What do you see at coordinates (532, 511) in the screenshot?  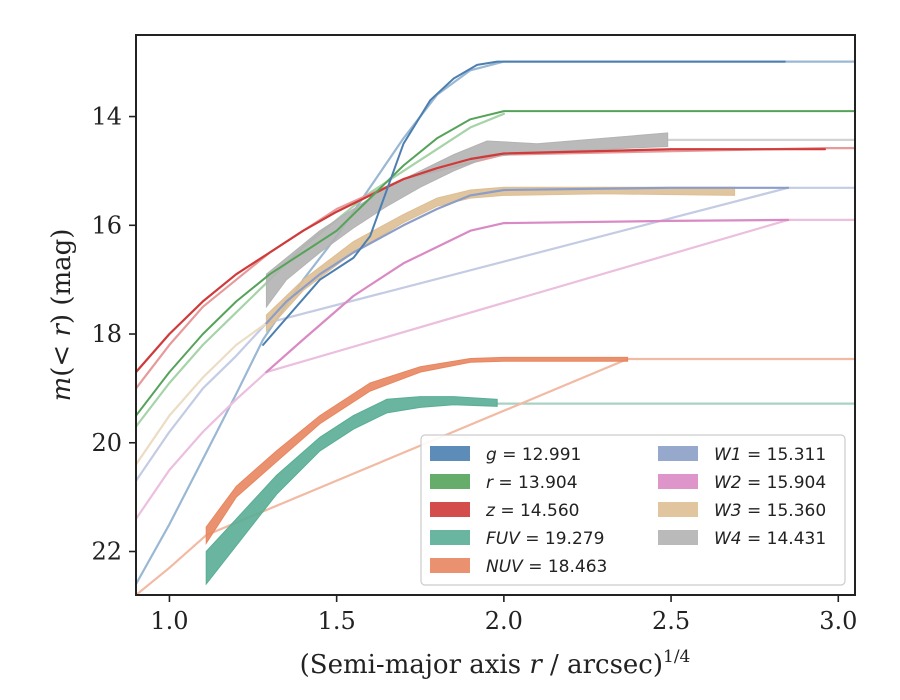 I see `legend-label-z: z = 14.560` at bounding box center [532, 511].